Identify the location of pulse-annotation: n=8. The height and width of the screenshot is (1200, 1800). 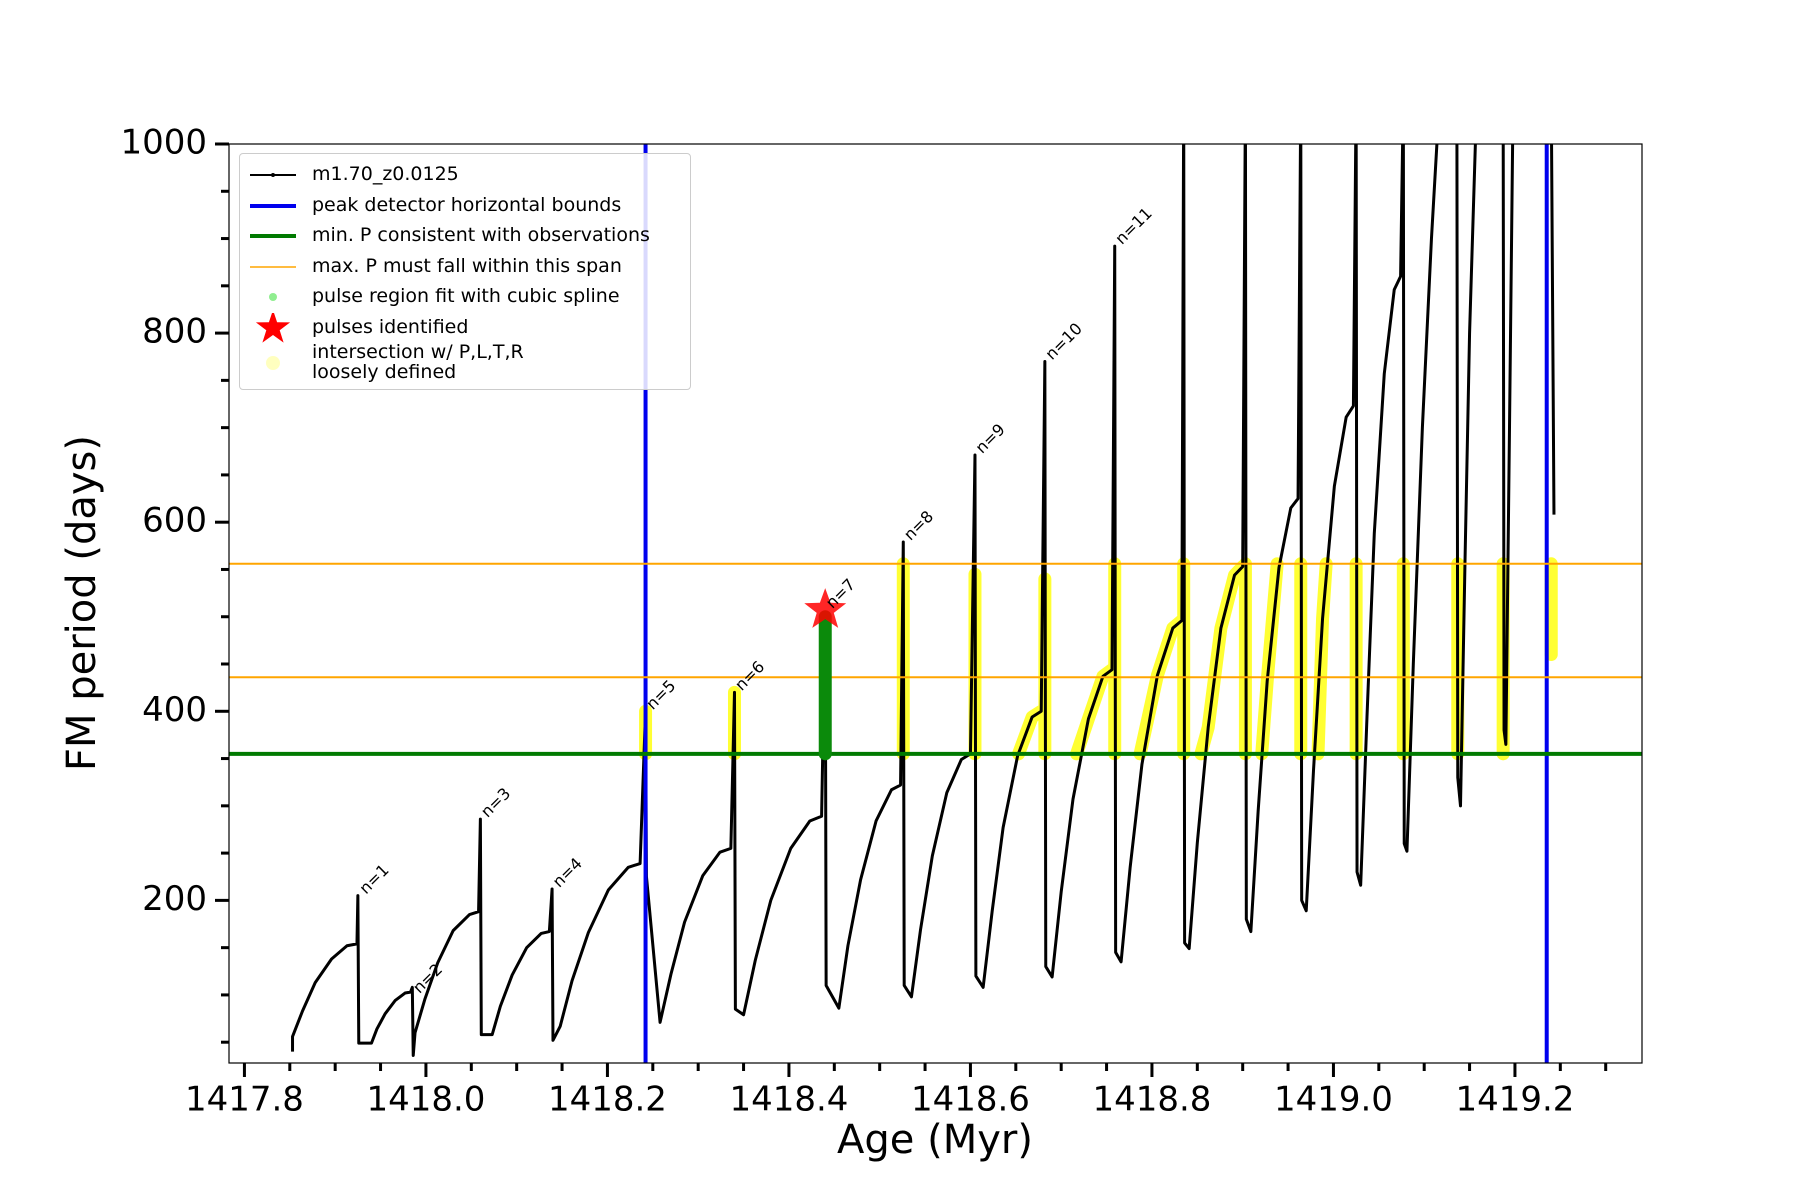
(918, 525).